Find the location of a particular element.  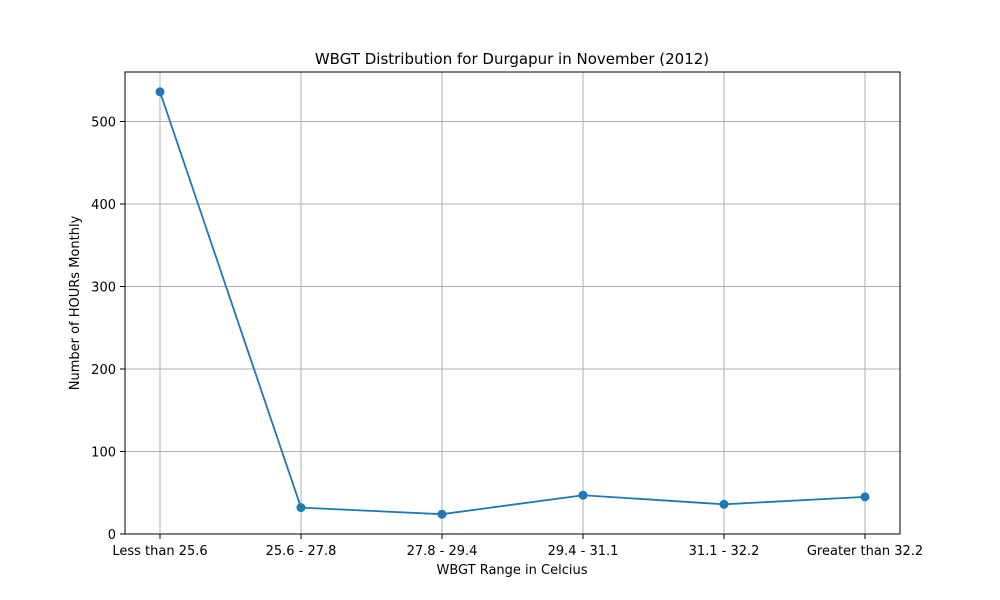

y-tick-label: 200 is located at coordinates (103, 370).